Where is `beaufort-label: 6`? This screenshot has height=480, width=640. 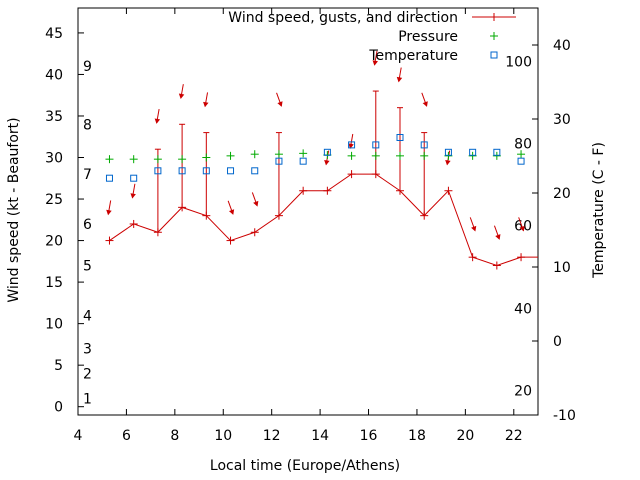
beaufort-label: 6 is located at coordinates (87, 225).